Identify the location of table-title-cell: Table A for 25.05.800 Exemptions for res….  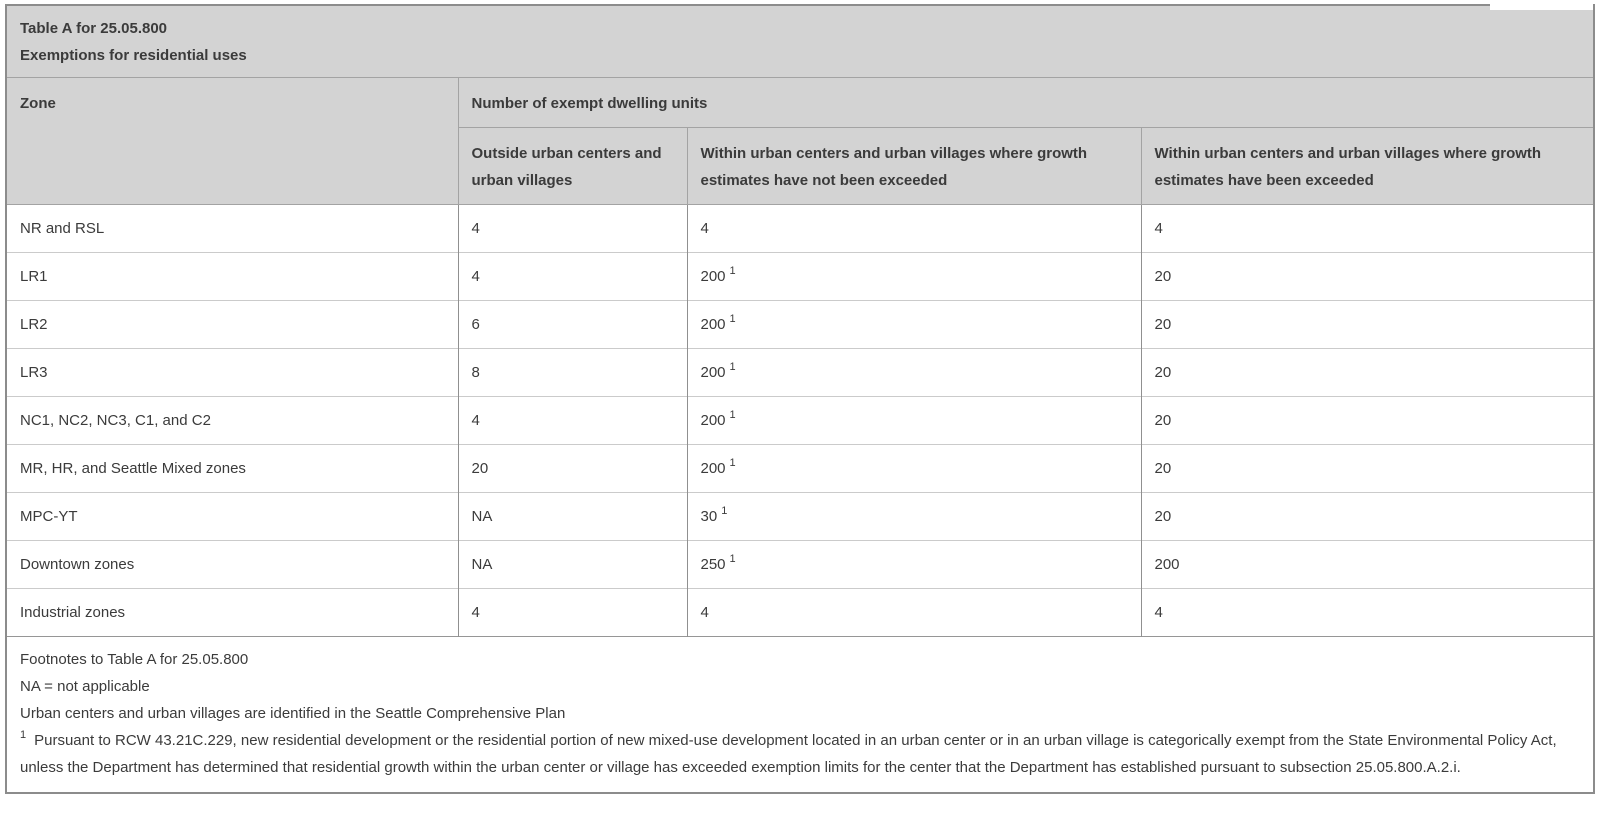
(800, 41).